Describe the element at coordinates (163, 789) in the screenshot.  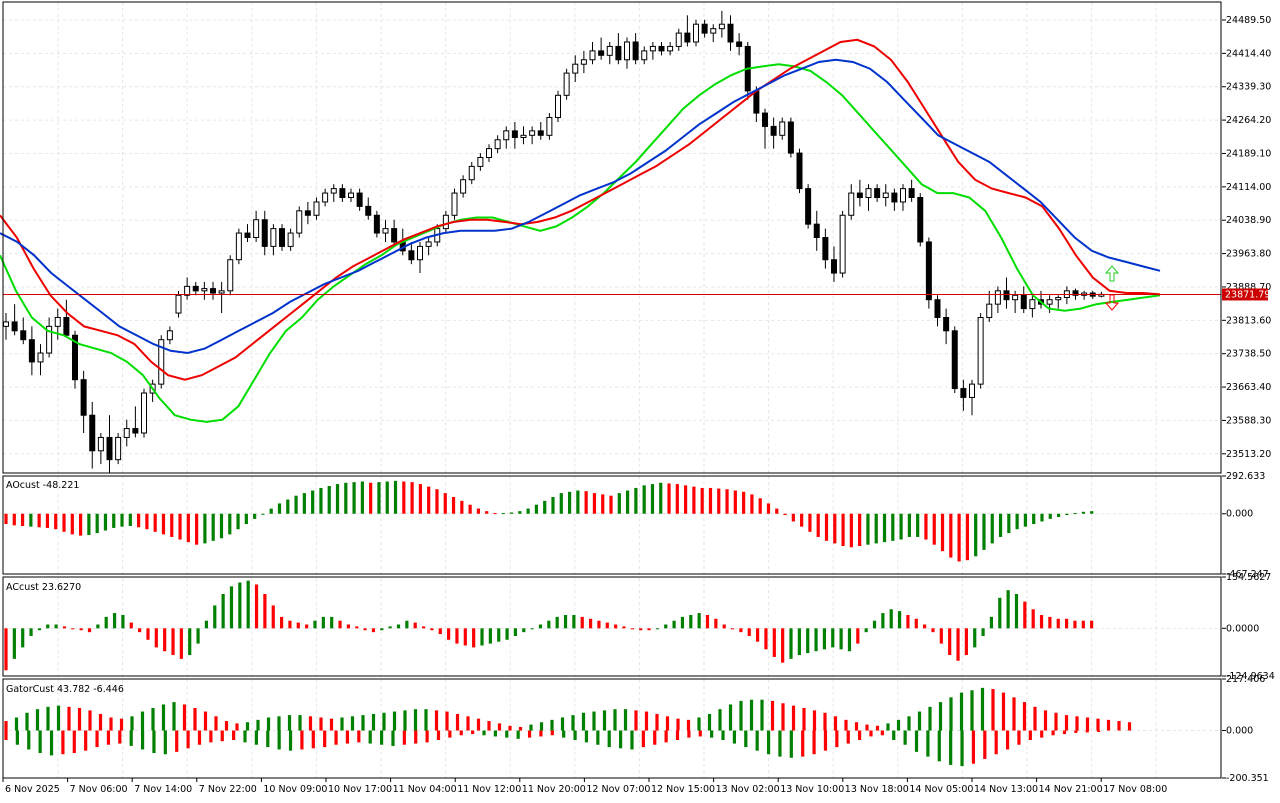
I see `x-tick-label: 7 Nov 14:00` at that location.